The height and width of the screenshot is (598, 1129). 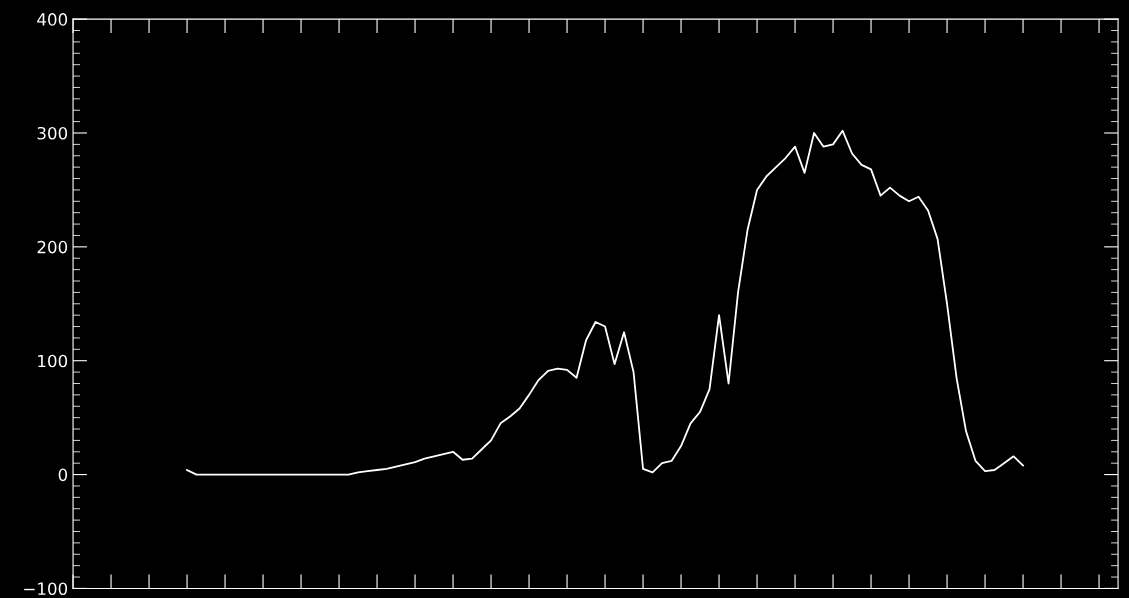 What do you see at coordinates (52, 133) in the screenshot?
I see `y-tick-label: 300` at bounding box center [52, 133].